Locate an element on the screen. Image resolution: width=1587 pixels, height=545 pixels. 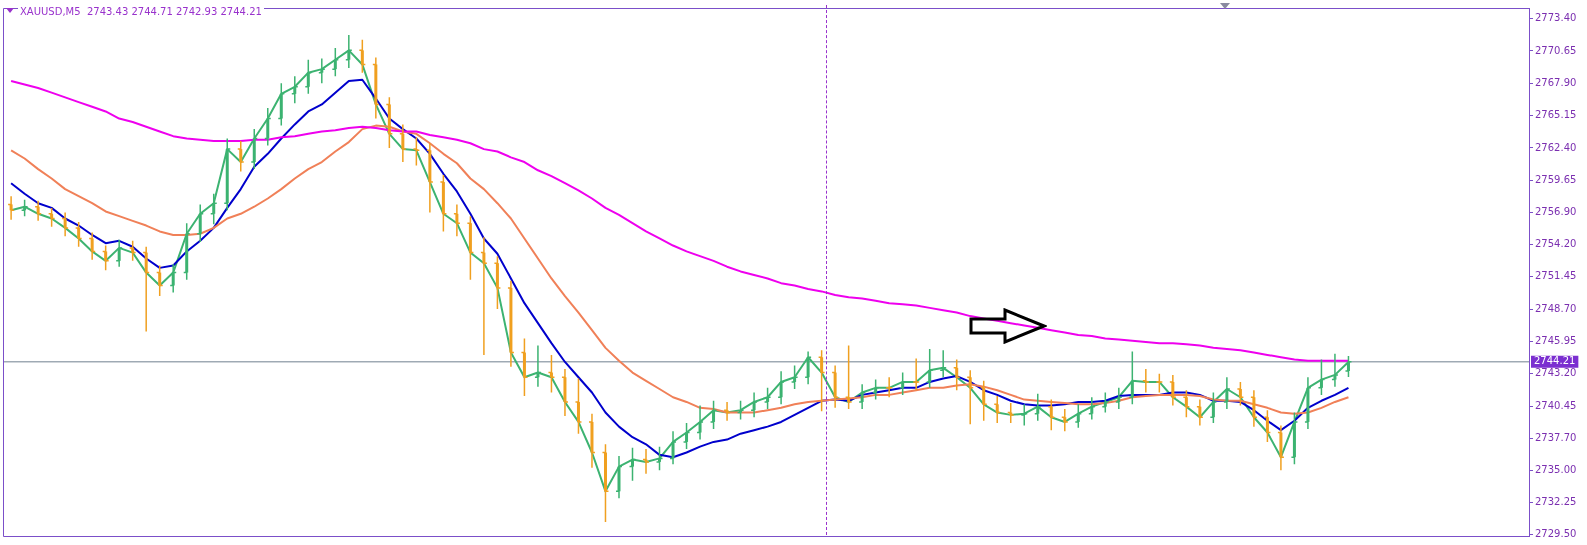
y-tick-label: 2737.70 is located at coordinates (1556, 437).